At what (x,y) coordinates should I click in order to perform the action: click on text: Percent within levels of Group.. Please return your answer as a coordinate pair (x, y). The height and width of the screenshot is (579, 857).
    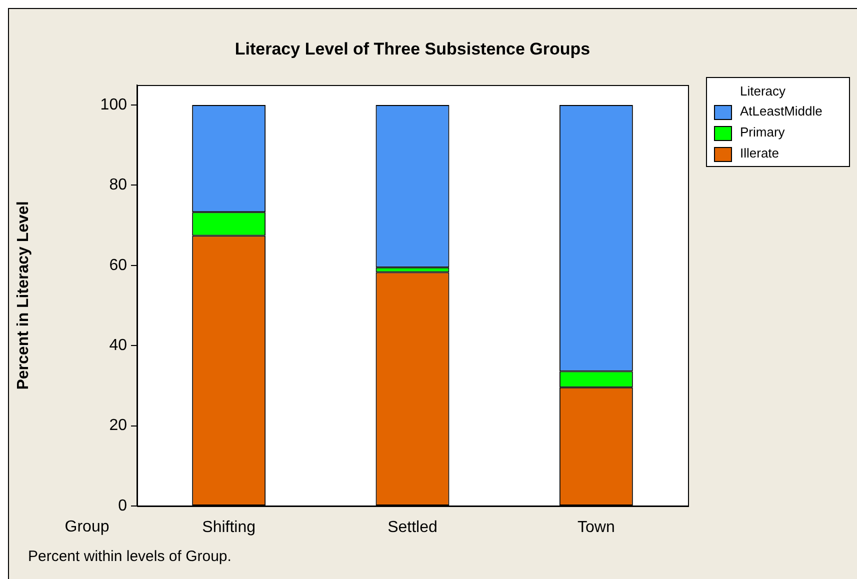
    Looking at the image, I should click on (130, 557).